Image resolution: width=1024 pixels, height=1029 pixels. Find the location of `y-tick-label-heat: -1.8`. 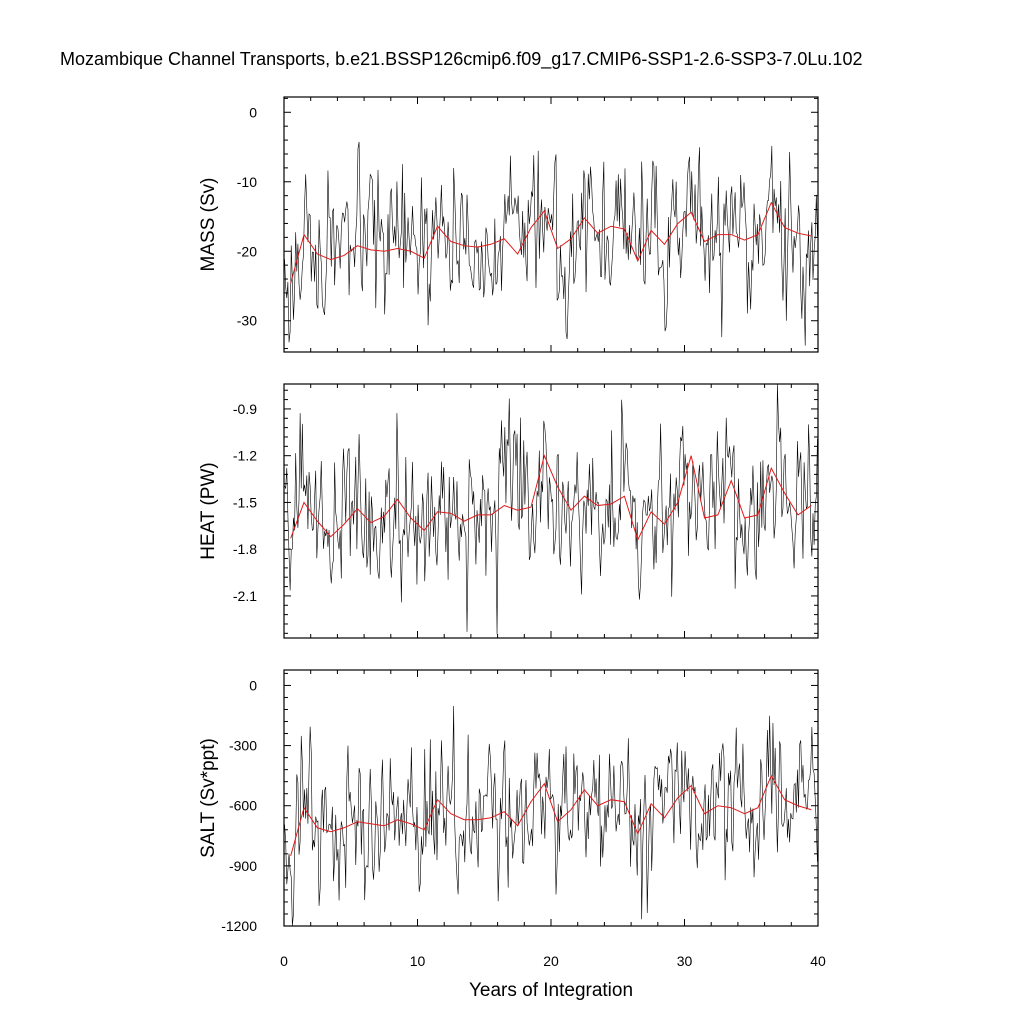

y-tick-label-heat: -1.8 is located at coordinates (245, 549).